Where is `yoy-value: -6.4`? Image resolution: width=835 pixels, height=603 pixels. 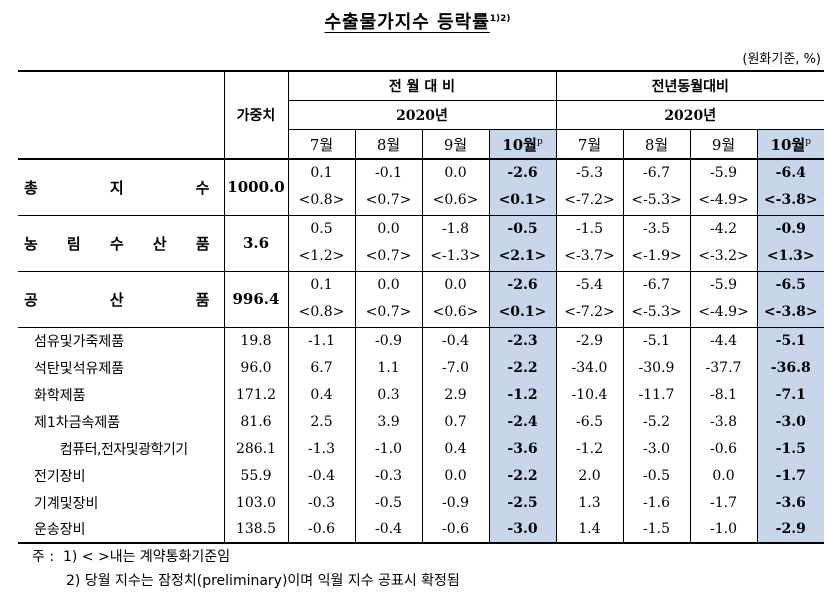 yoy-value: -6.4 is located at coordinates (790, 173).